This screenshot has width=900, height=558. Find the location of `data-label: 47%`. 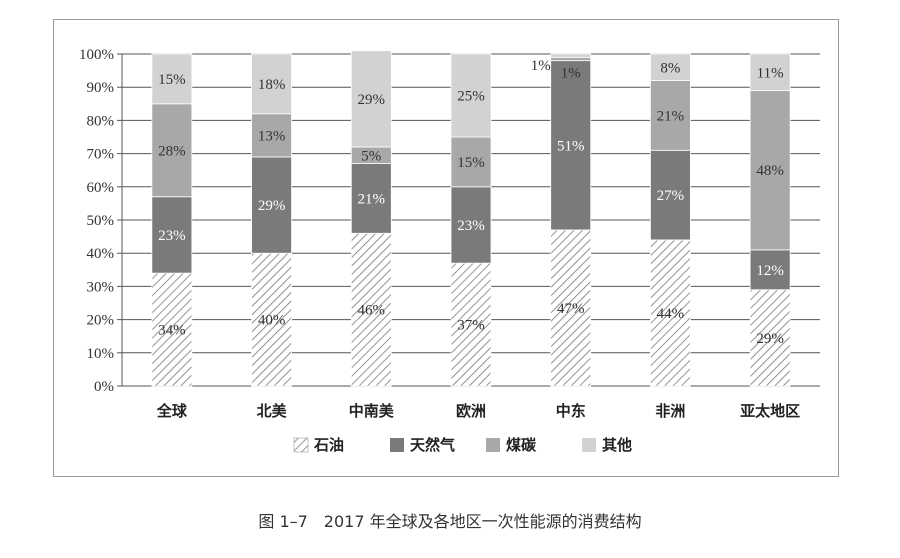

data-label: 47% is located at coordinates (571, 309).